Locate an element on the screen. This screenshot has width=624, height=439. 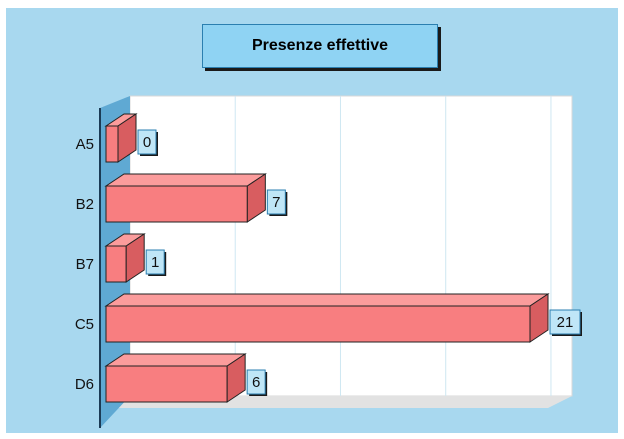
data-label: 7 is located at coordinates (276, 202).